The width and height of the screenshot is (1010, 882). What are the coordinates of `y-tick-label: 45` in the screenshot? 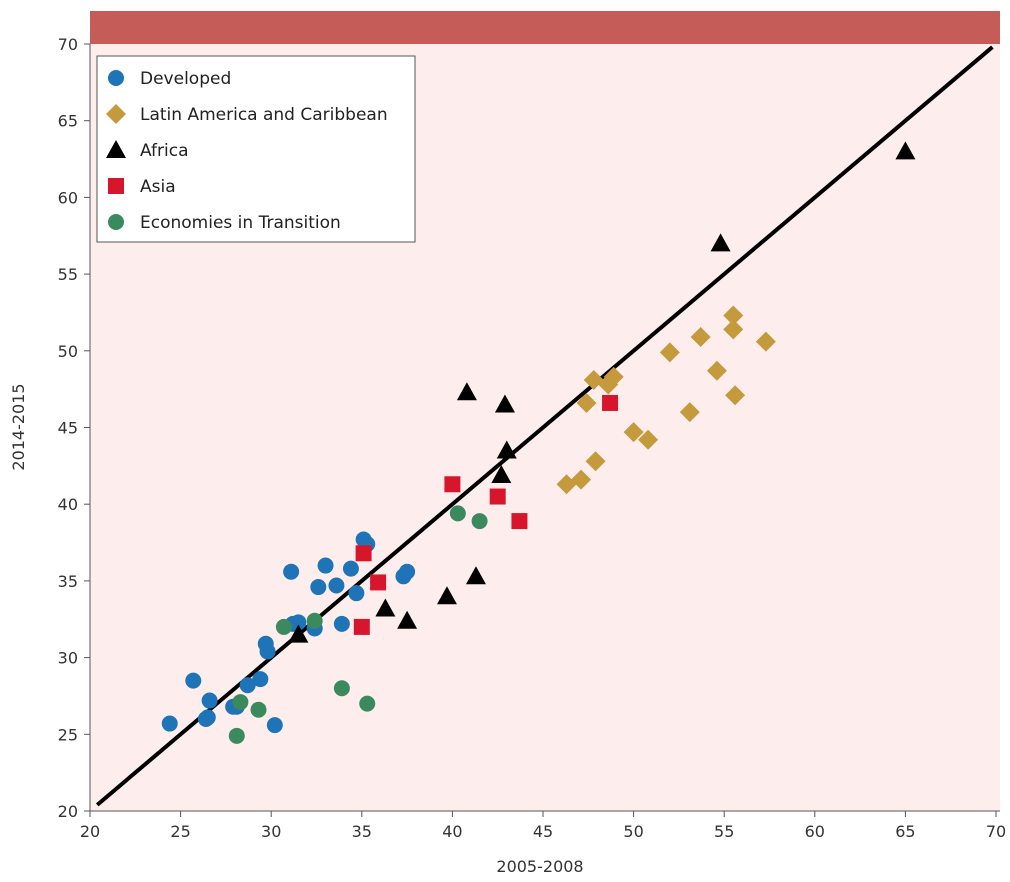 It's located at (68, 428).